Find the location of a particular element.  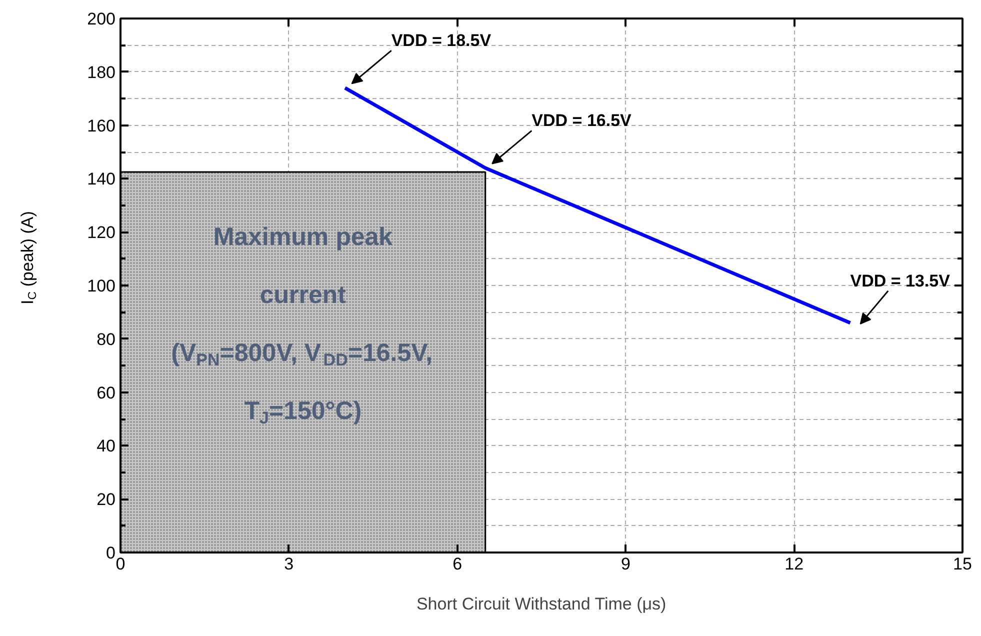

x-tick-label: 9 is located at coordinates (625, 564).